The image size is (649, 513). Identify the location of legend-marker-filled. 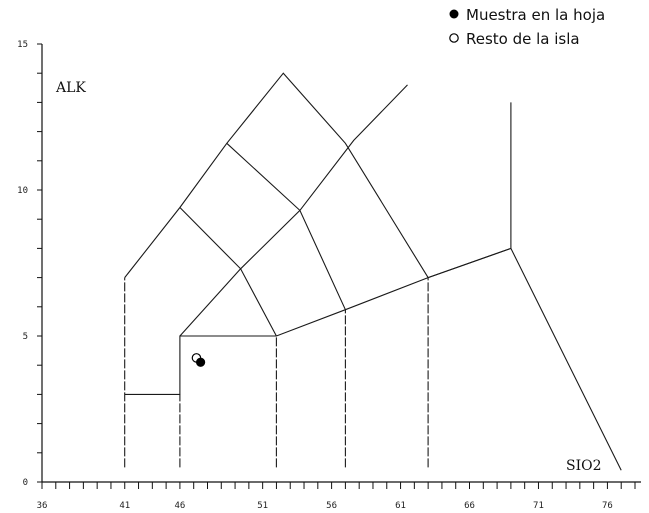
(454, 14).